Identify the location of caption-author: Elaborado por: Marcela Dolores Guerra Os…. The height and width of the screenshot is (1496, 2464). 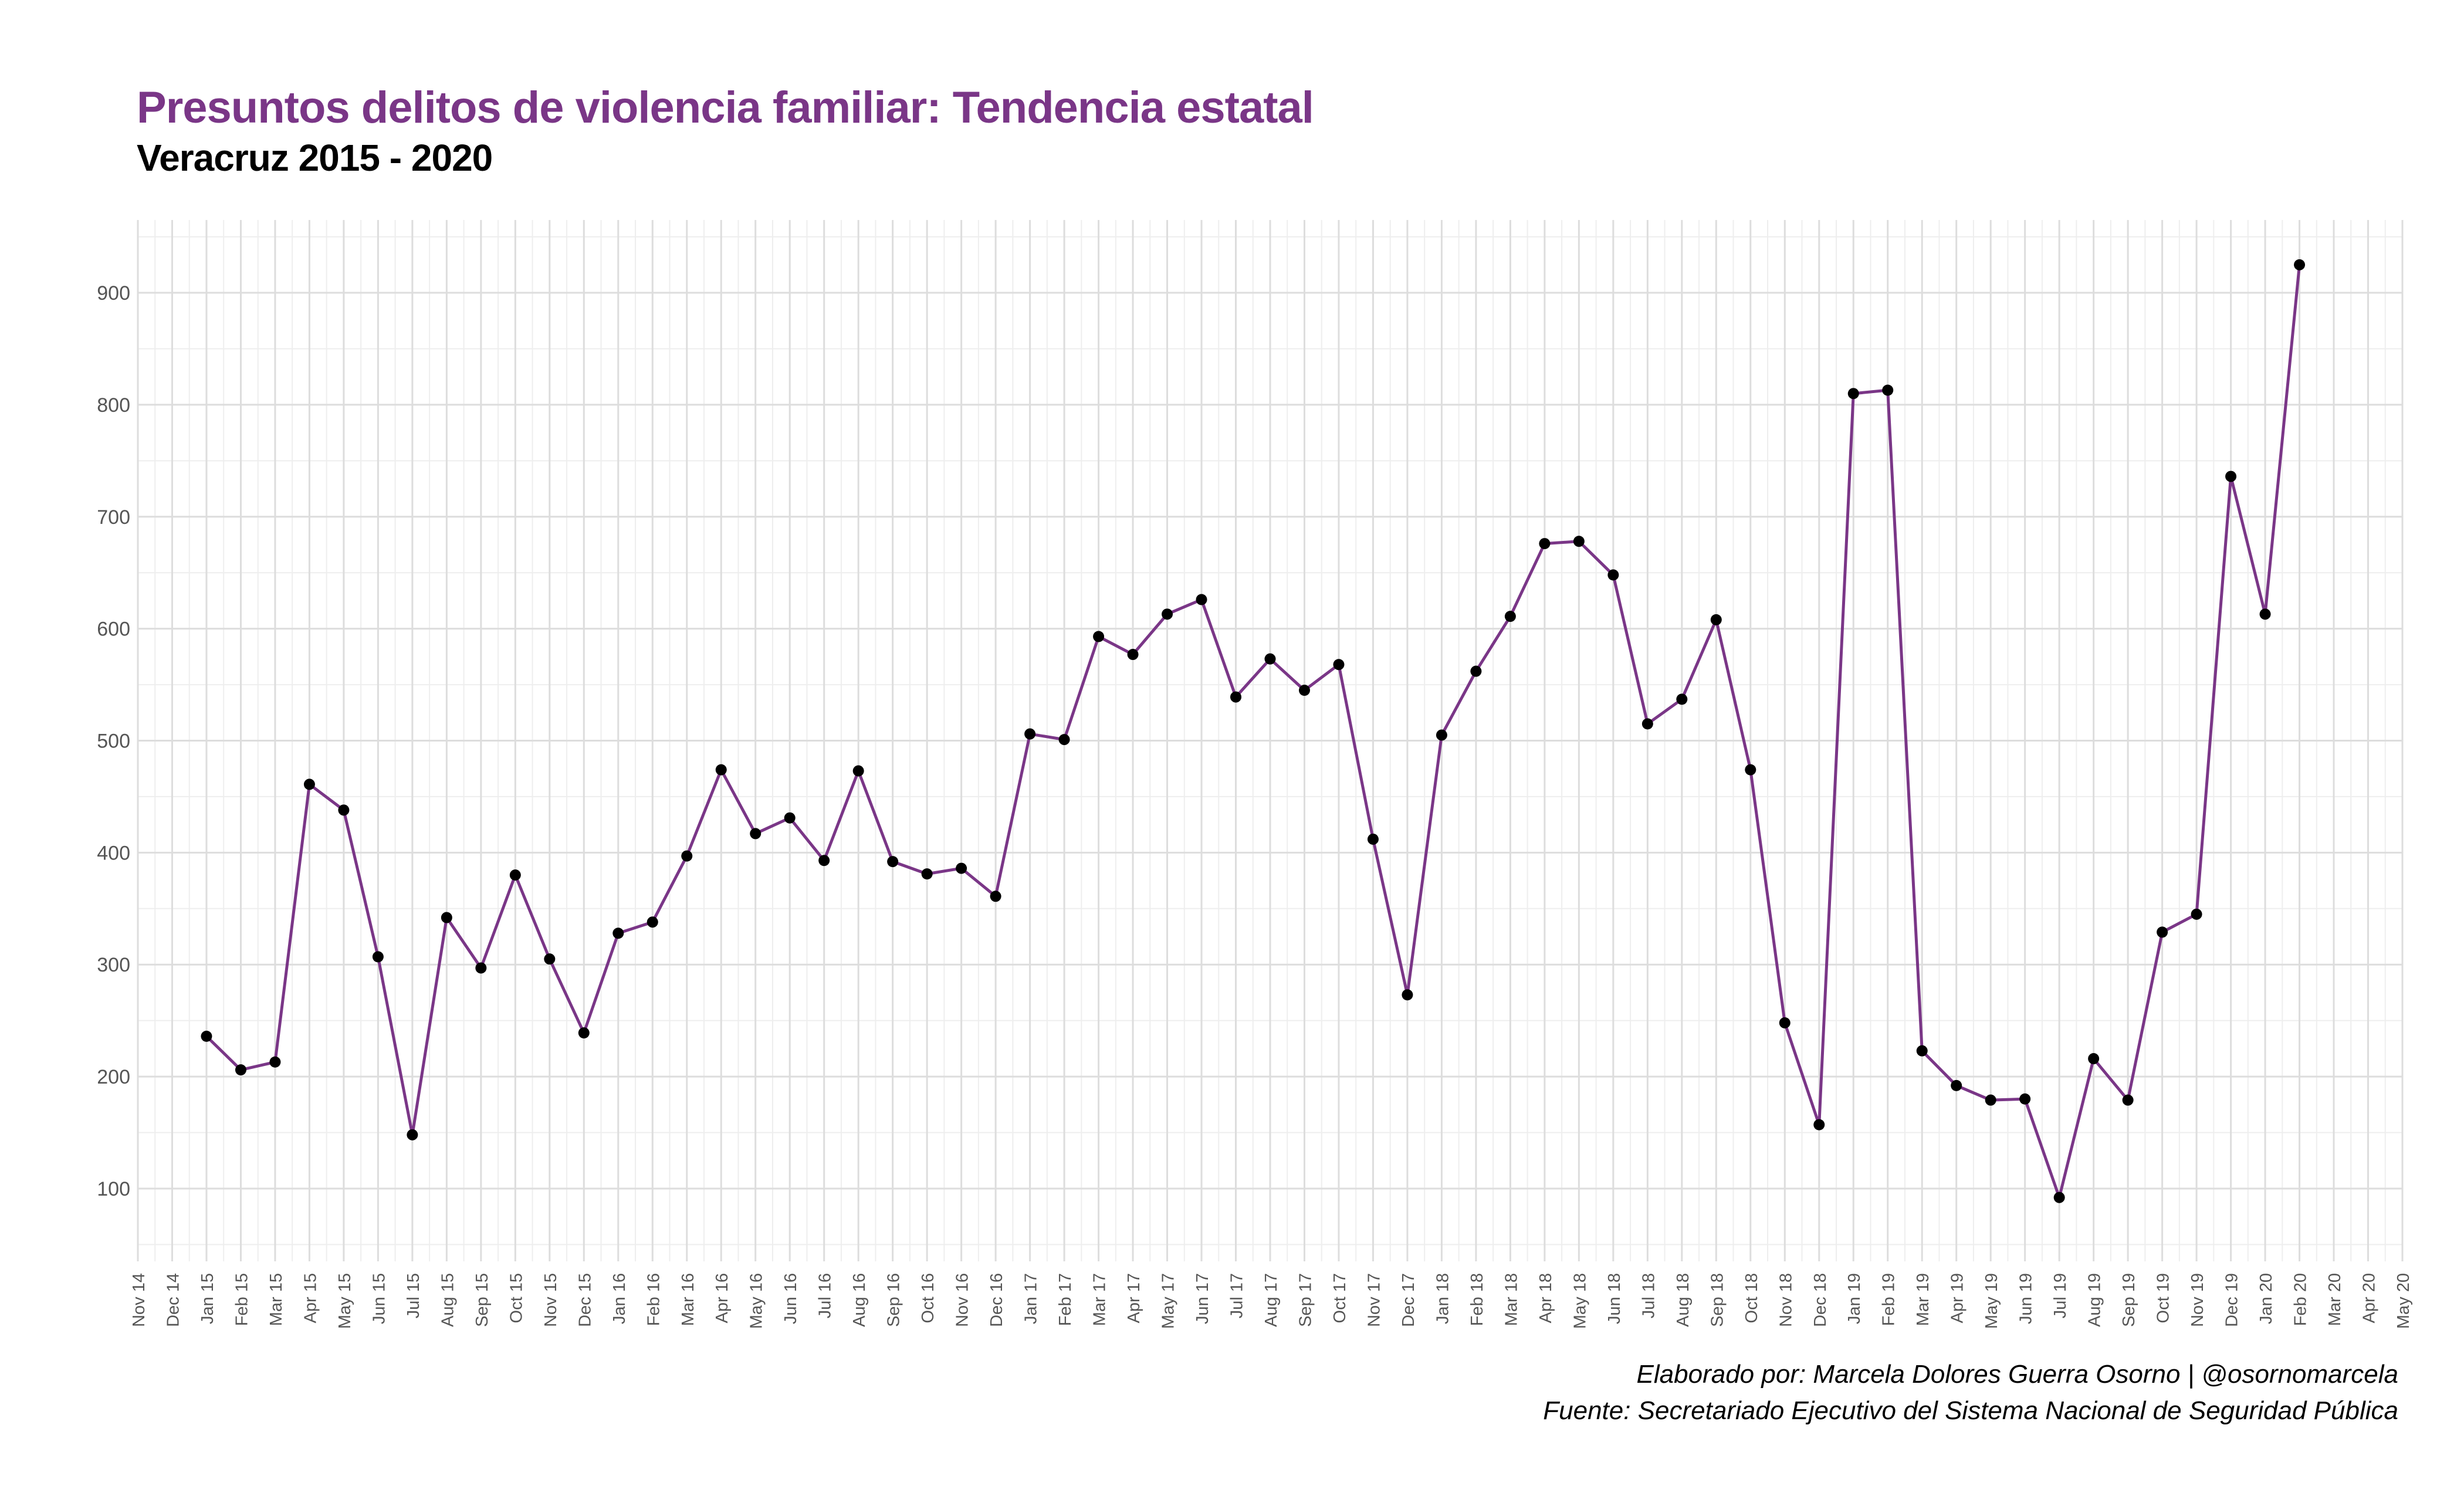
(2017, 1375).